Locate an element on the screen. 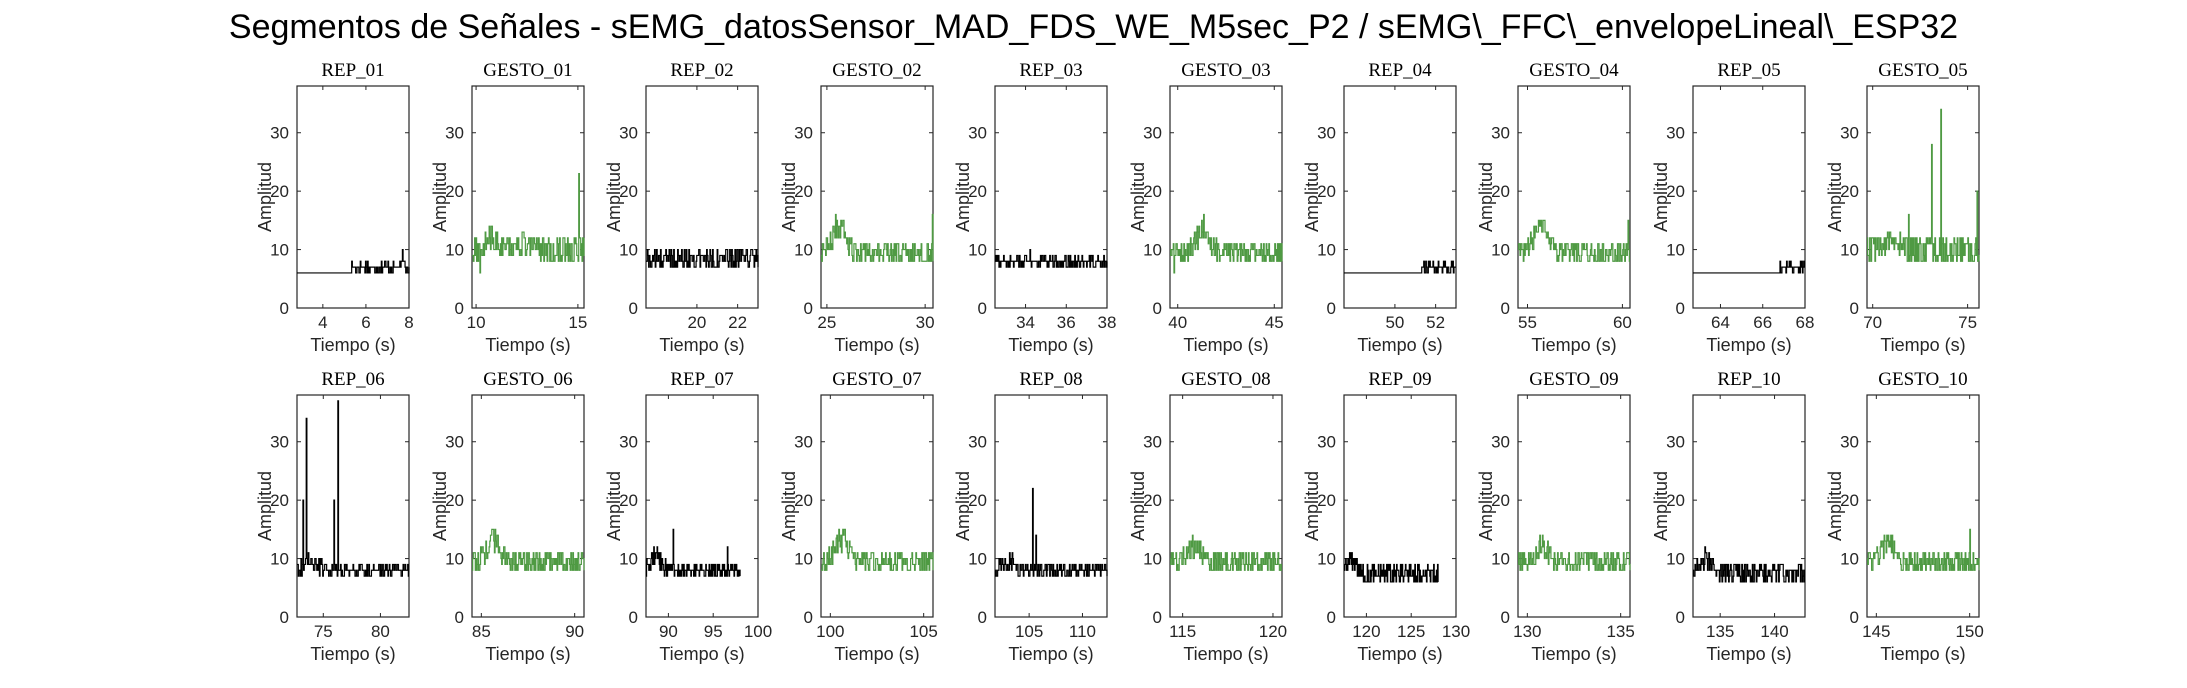  x-tick-label: 110 is located at coordinates (1082, 631).